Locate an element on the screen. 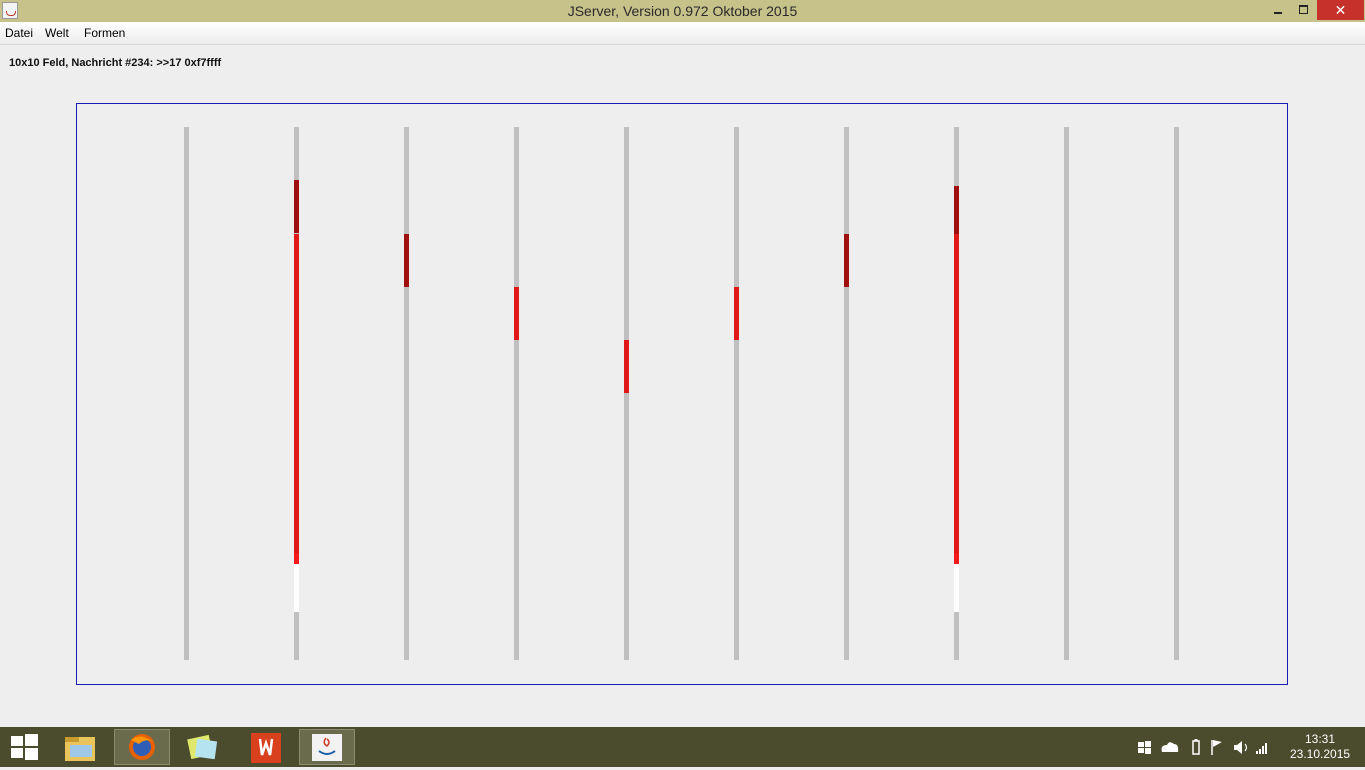 This screenshot has width=1365, height=770. clock-date: 23.10.2015 is located at coordinates (1320, 754).